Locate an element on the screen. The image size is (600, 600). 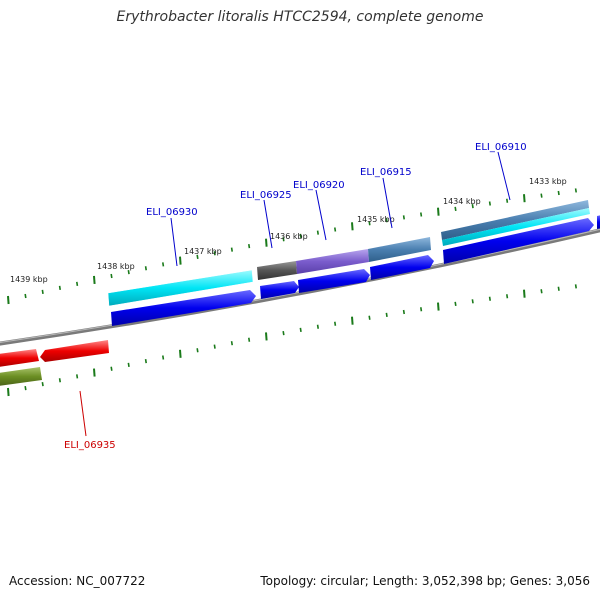
tick-label-1436: 1436 kbp is located at coordinates (289, 236).